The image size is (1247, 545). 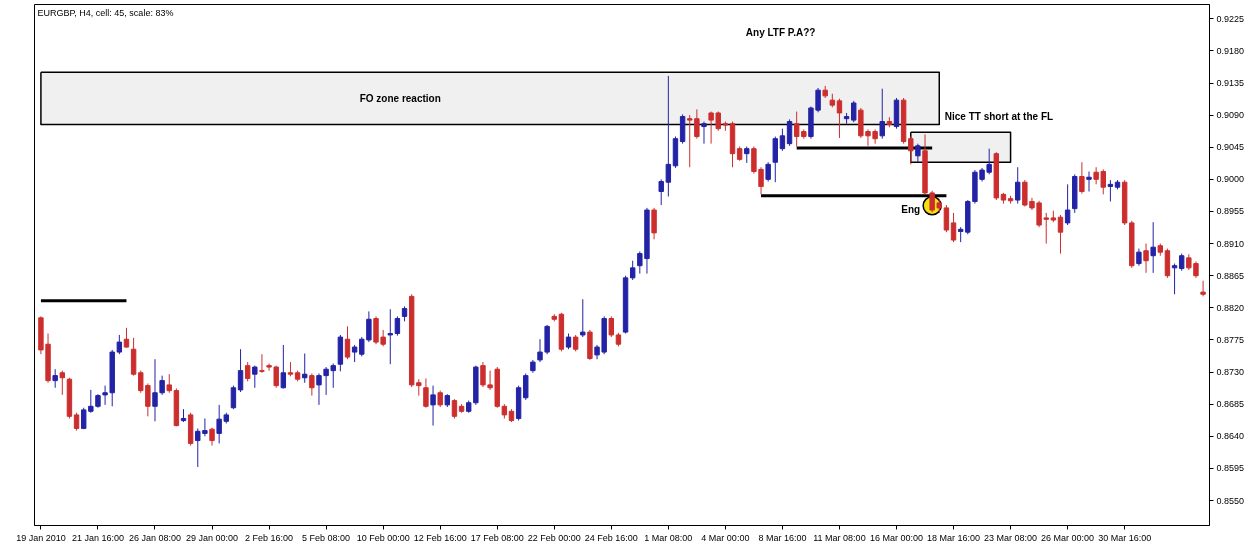 I want to click on x-tick-label: 22 Feb 00:00, so click(x=554, y=537).